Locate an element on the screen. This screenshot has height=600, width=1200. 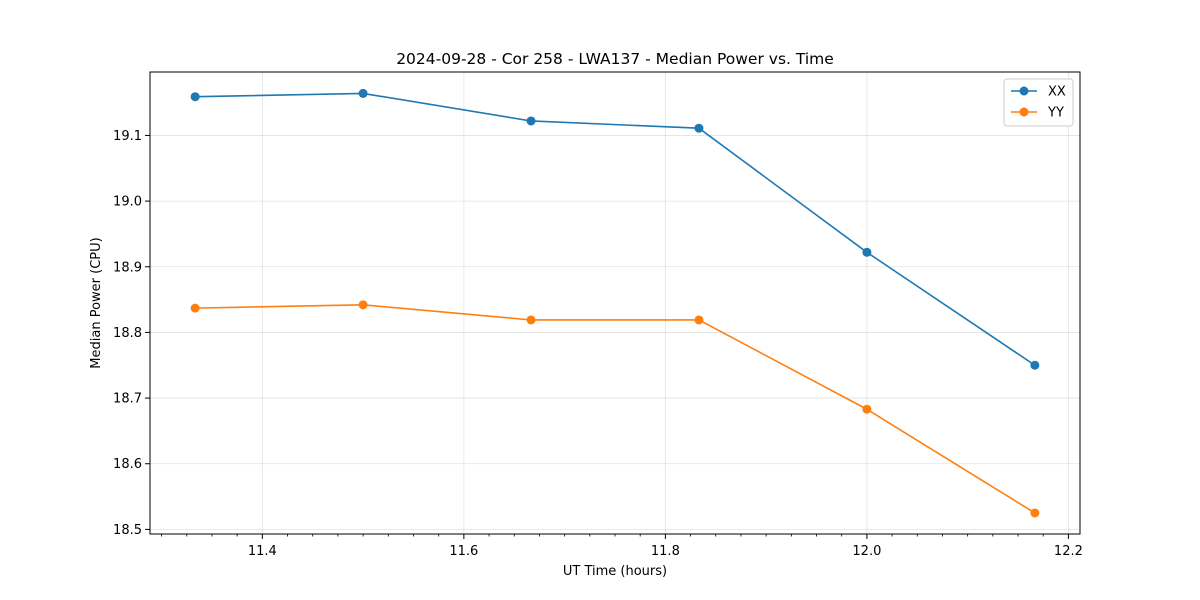
y-tick-label: 18.5 is located at coordinates (127, 530).